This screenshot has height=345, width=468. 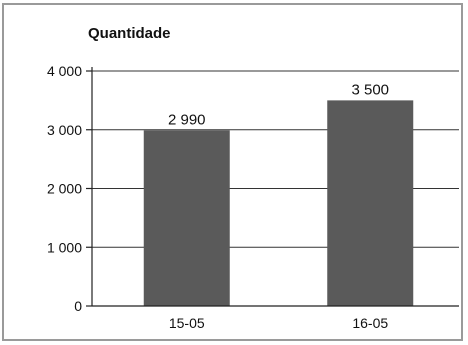 I want to click on x-tick-label: 16-05, so click(x=370, y=323).